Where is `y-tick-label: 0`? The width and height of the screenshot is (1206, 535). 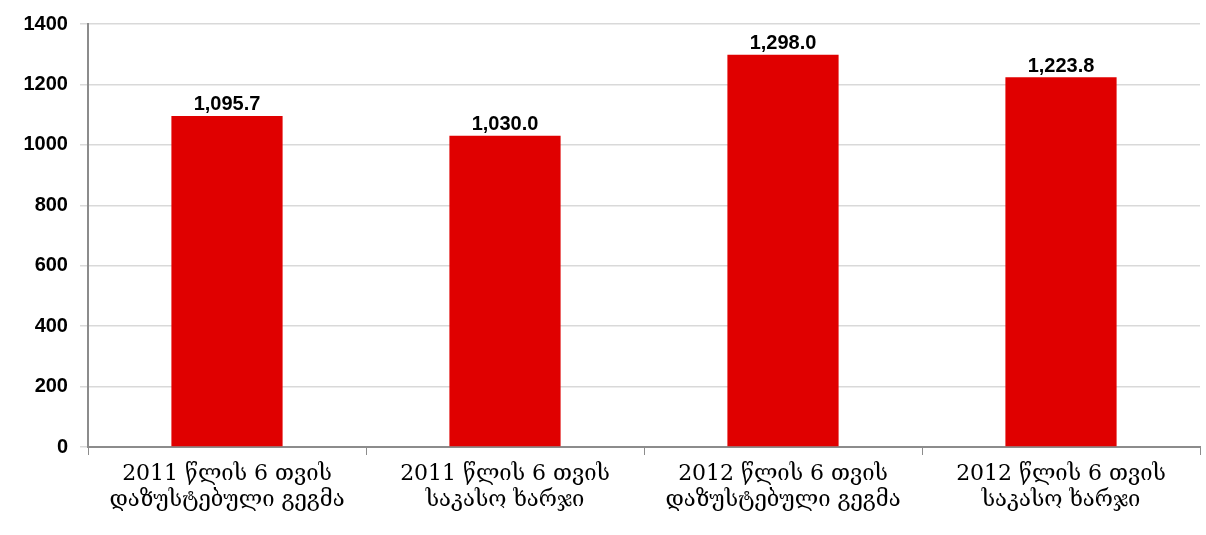
y-tick-label: 0 is located at coordinates (62, 445).